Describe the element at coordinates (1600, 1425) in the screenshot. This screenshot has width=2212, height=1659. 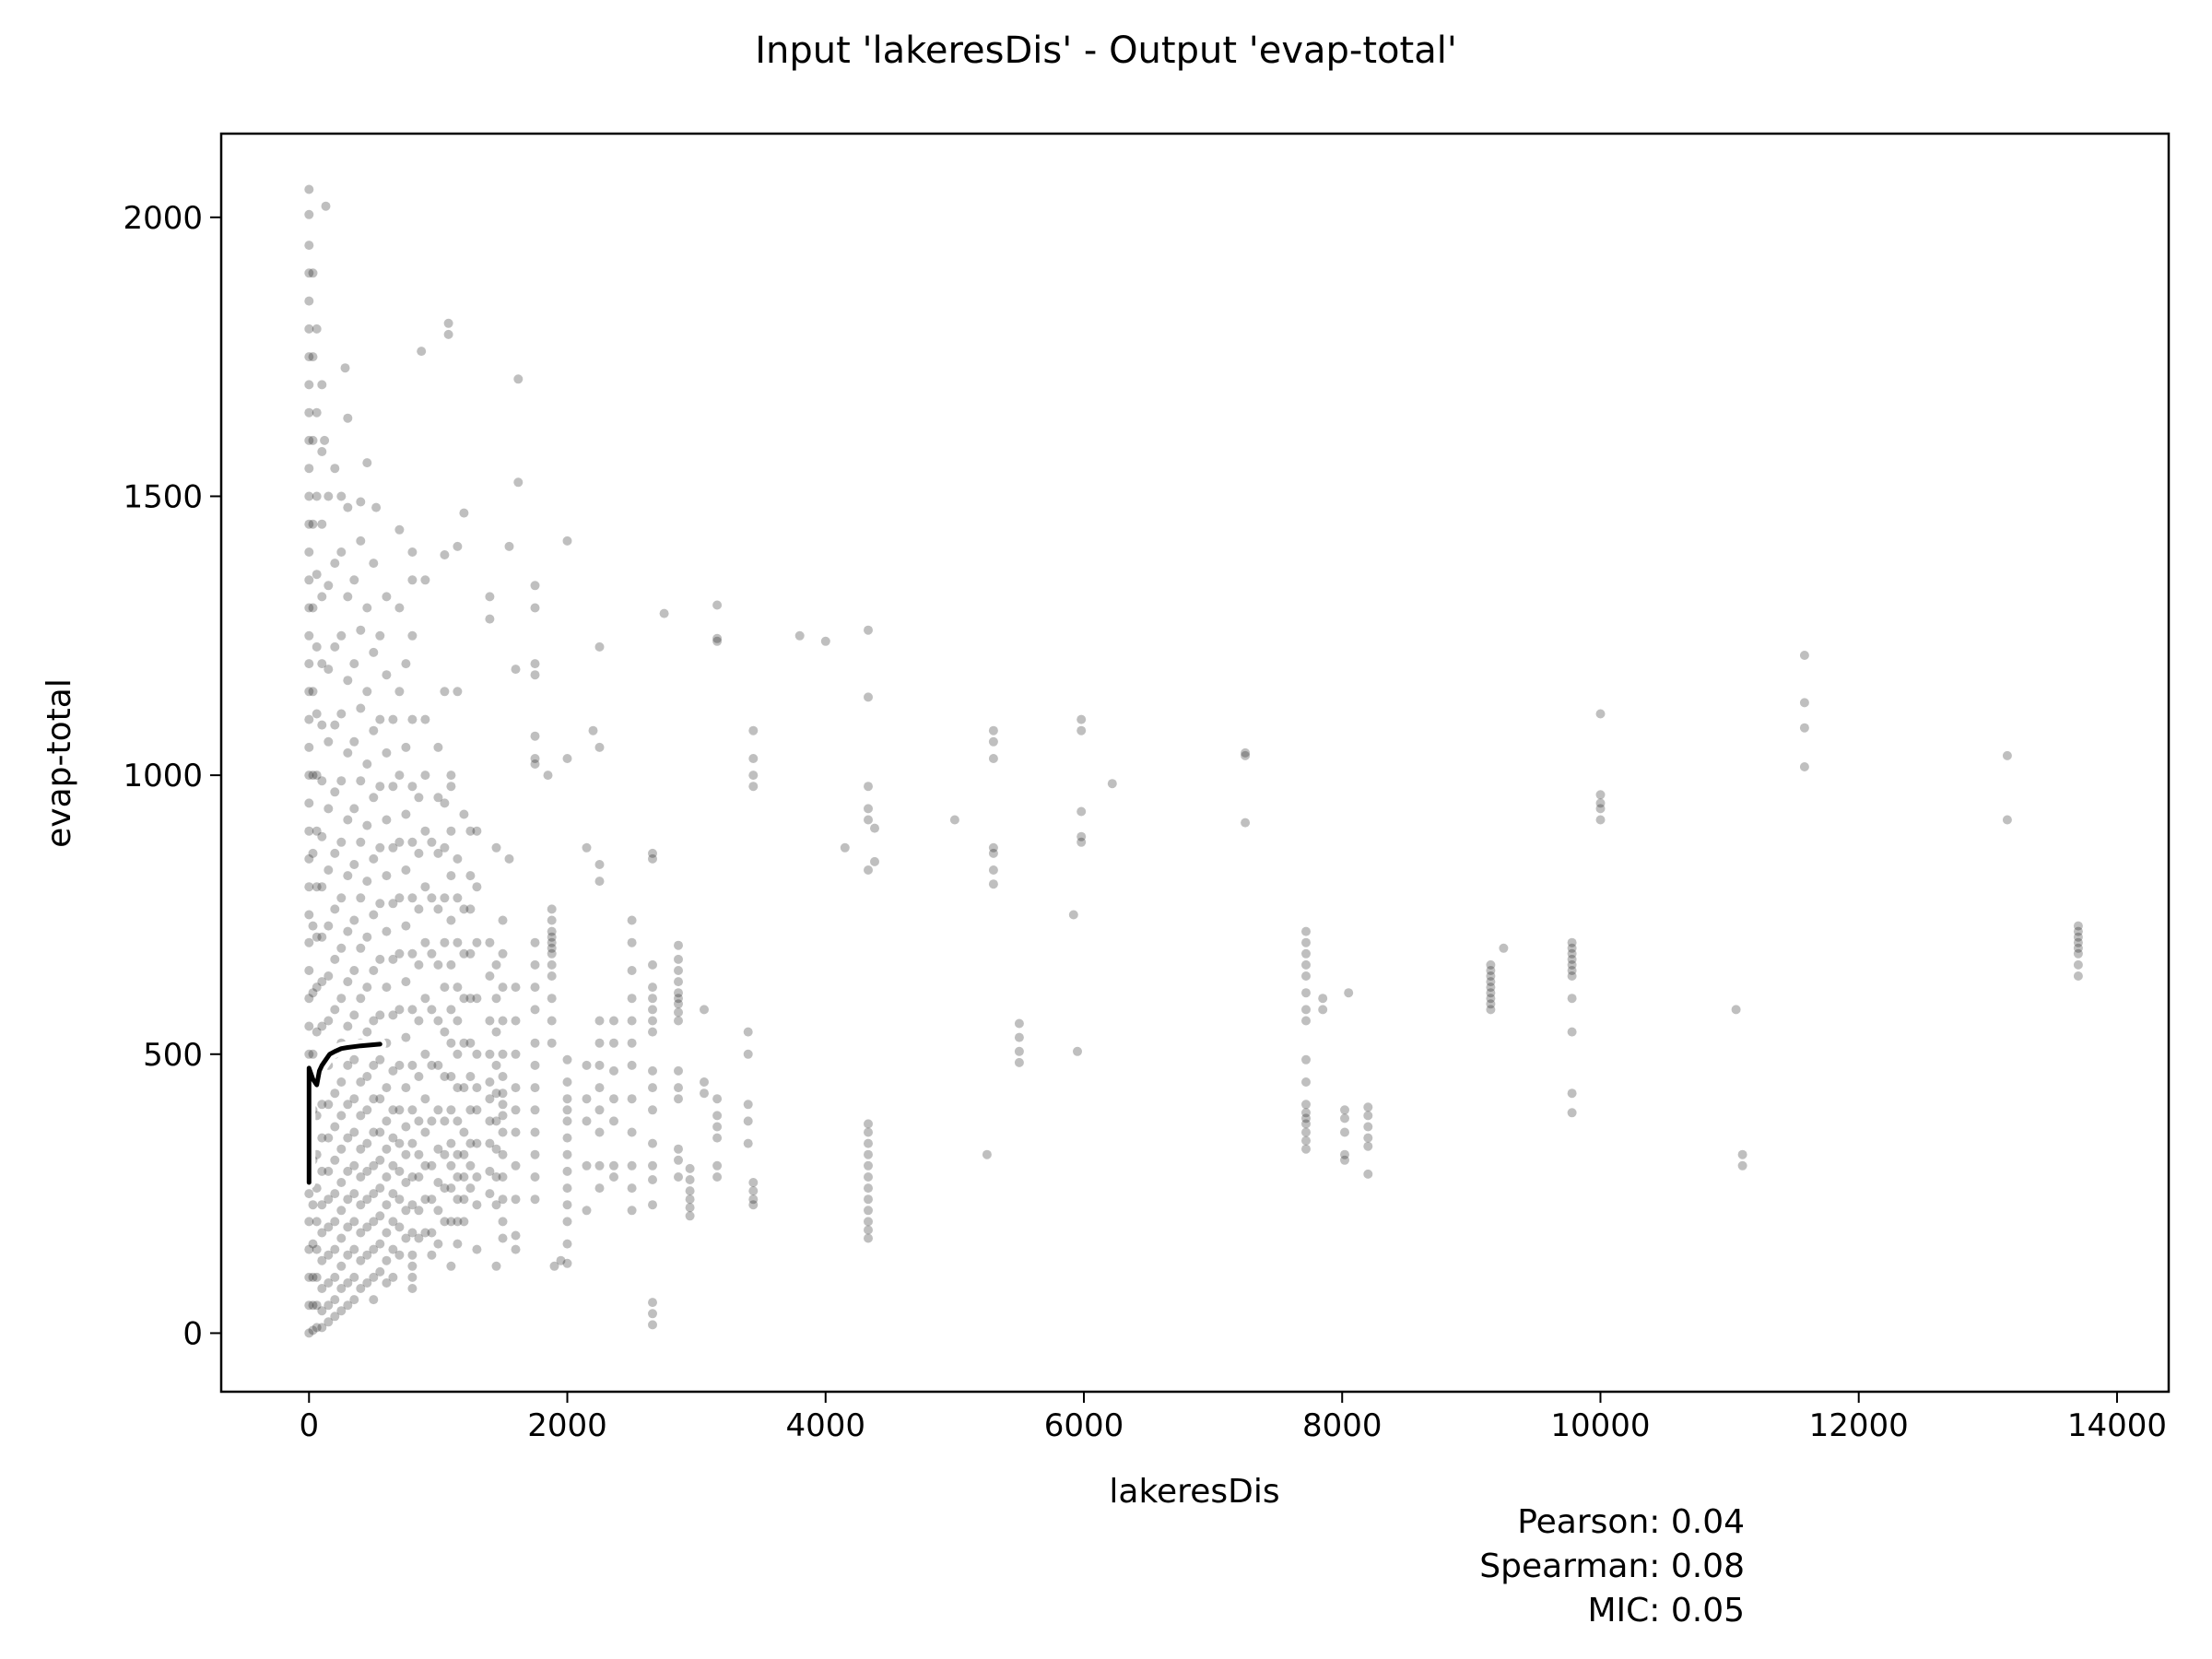
I see `x-tick-label: 10000` at that location.